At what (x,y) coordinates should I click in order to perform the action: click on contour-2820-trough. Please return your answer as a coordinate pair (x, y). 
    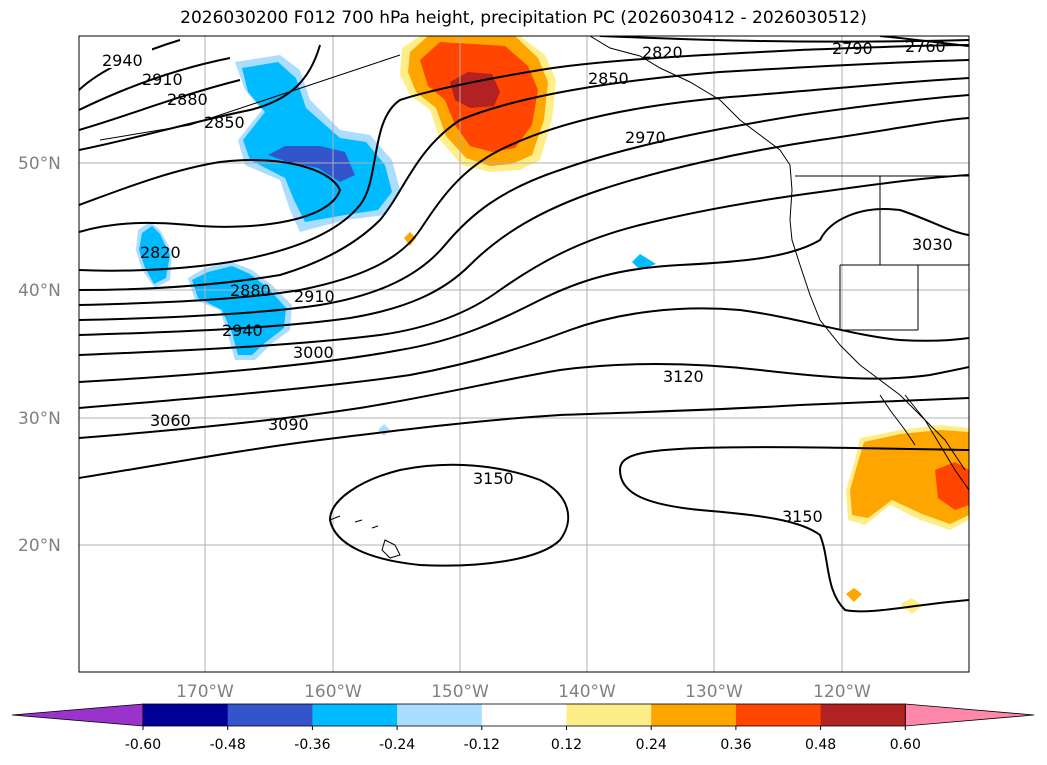
    Looking at the image, I should click on (210, 196).